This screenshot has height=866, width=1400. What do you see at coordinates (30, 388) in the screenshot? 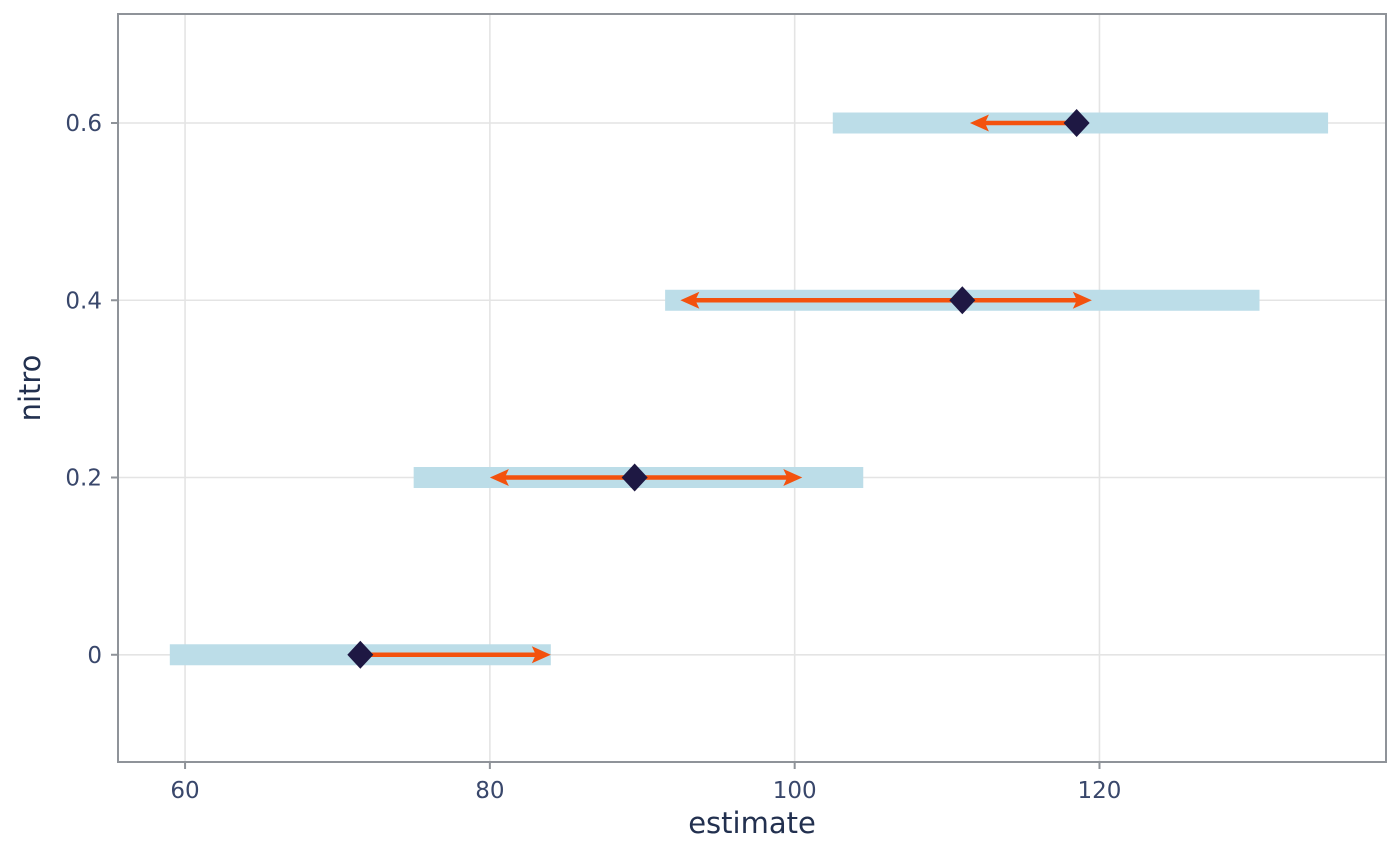
I see `y-axis-title: nitro` at bounding box center [30, 388].